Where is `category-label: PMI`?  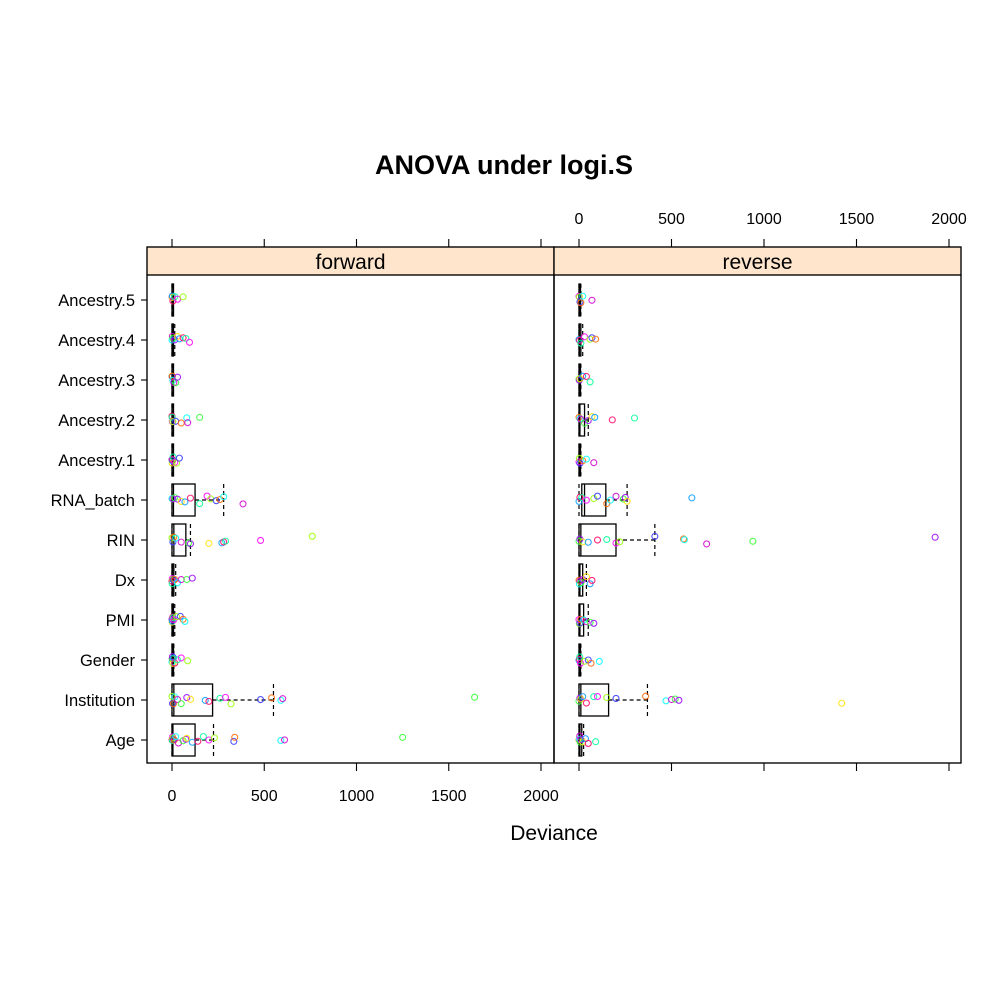 category-label: PMI is located at coordinates (120, 621).